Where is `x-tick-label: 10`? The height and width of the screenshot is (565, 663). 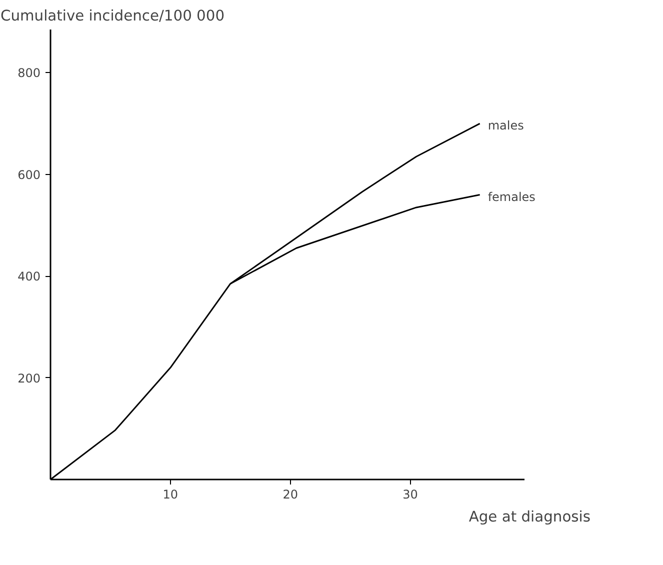
x-tick-label: 10 is located at coordinates (170, 495).